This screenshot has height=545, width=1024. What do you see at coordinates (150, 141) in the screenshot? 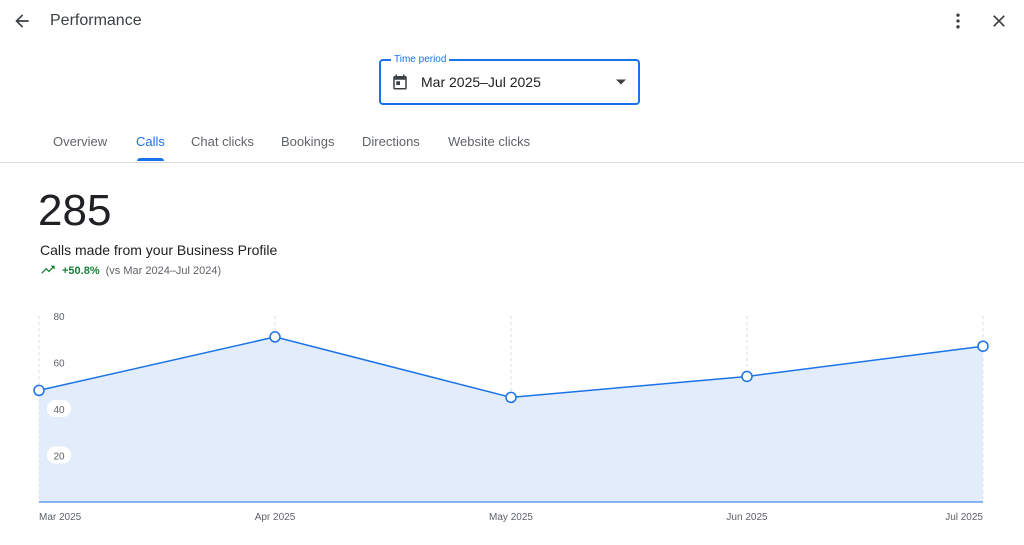
I see `tab-calls: Calls` at bounding box center [150, 141].